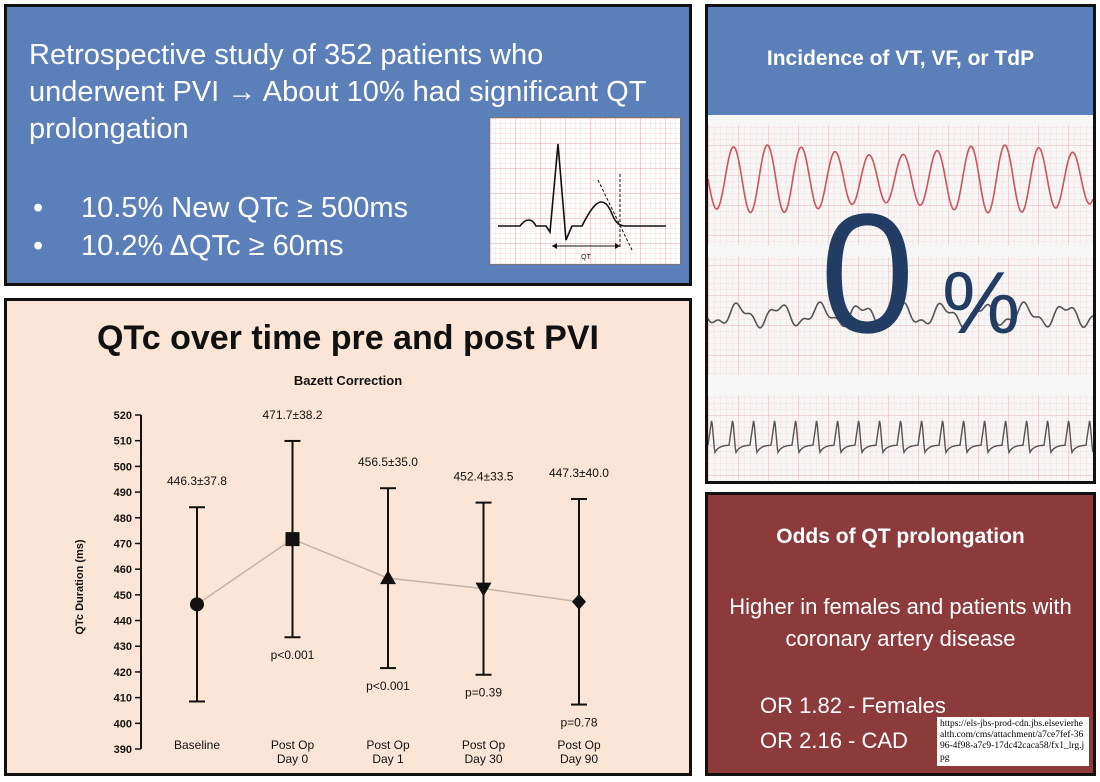  I want to click on x-category-label: Day 0, so click(293, 759).